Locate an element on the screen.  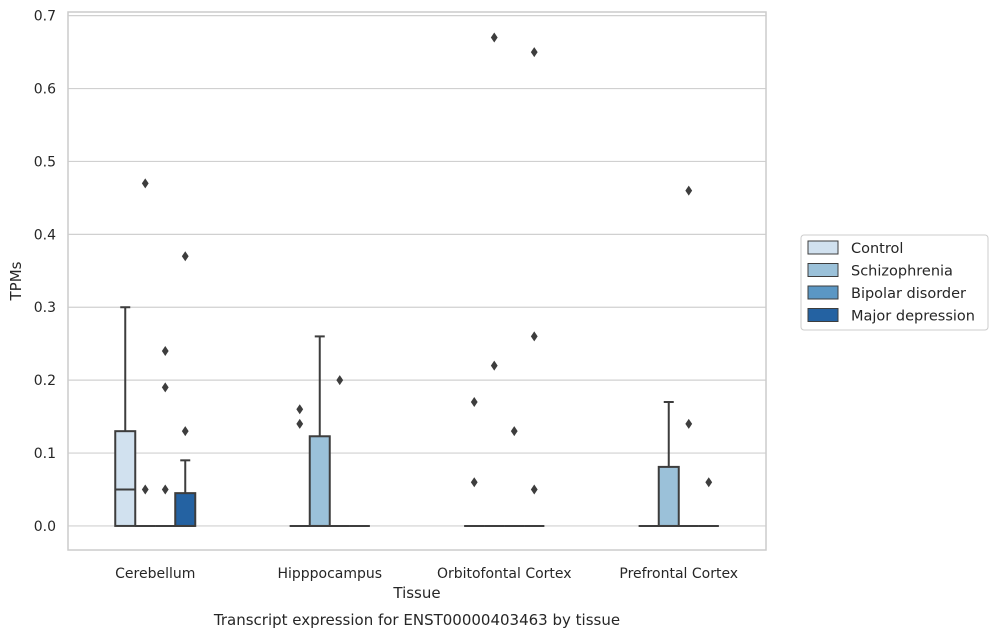
x-tick-label: Cerebellum is located at coordinates (155, 574).